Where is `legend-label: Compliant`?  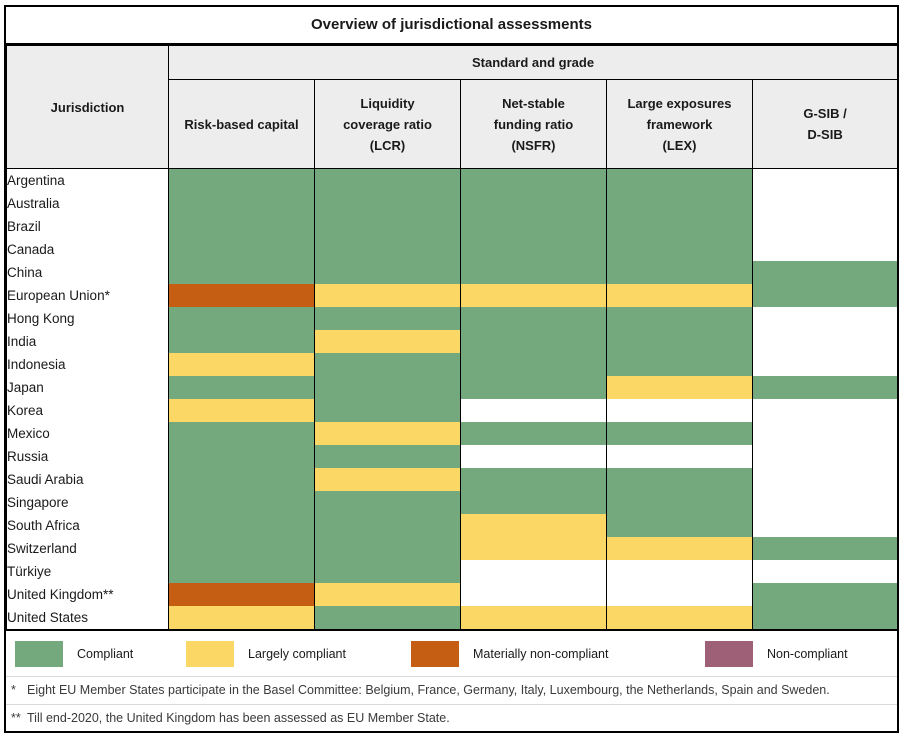 legend-label: Compliant is located at coordinates (105, 653).